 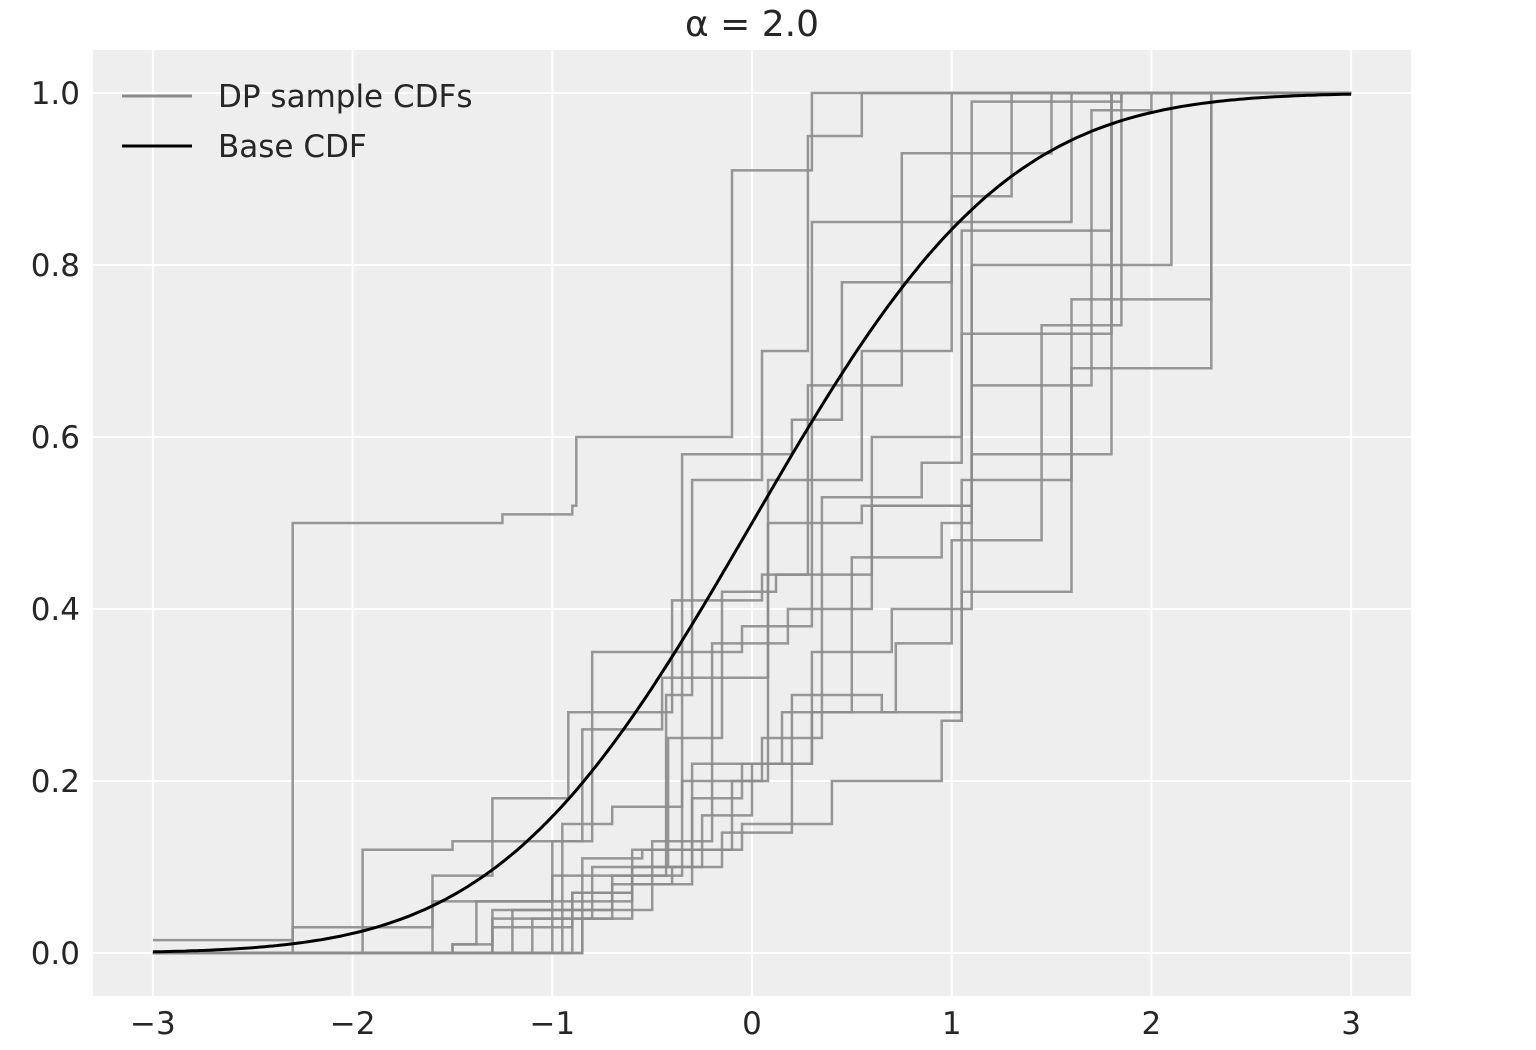 What do you see at coordinates (55, 266) in the screenshot?
I see `y-tick-label: 0.8` at bounding box center [55, 266].